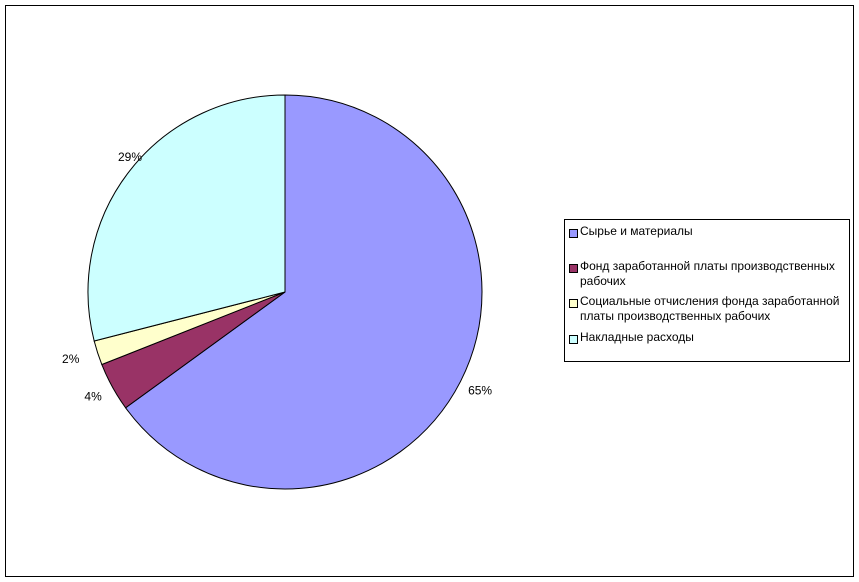 The image size is (859, 582). Describe the element at coordinates (186, 218) in the screenshot. I see `slice-overhead` at that location.